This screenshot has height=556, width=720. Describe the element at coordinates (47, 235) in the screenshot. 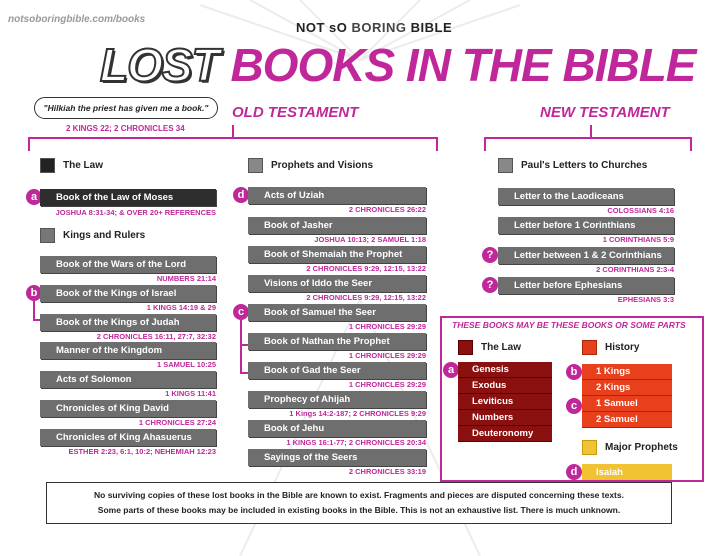

I see `kings-square-icon` at that location.